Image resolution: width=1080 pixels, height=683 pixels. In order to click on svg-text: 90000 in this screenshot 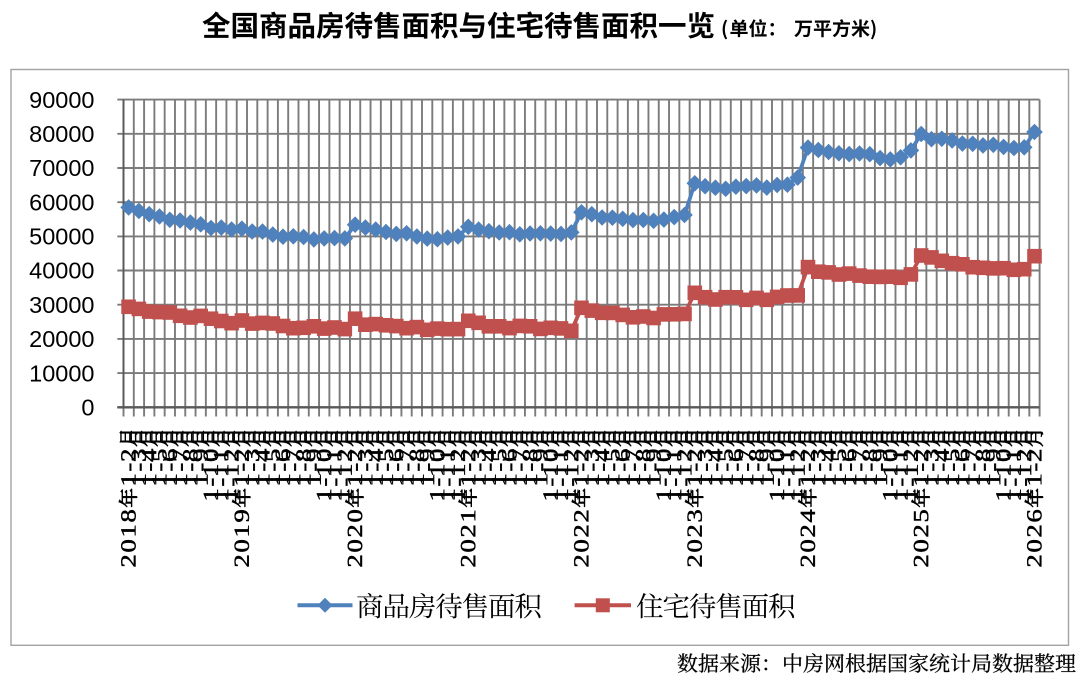, I will do `click(61, 100)`.